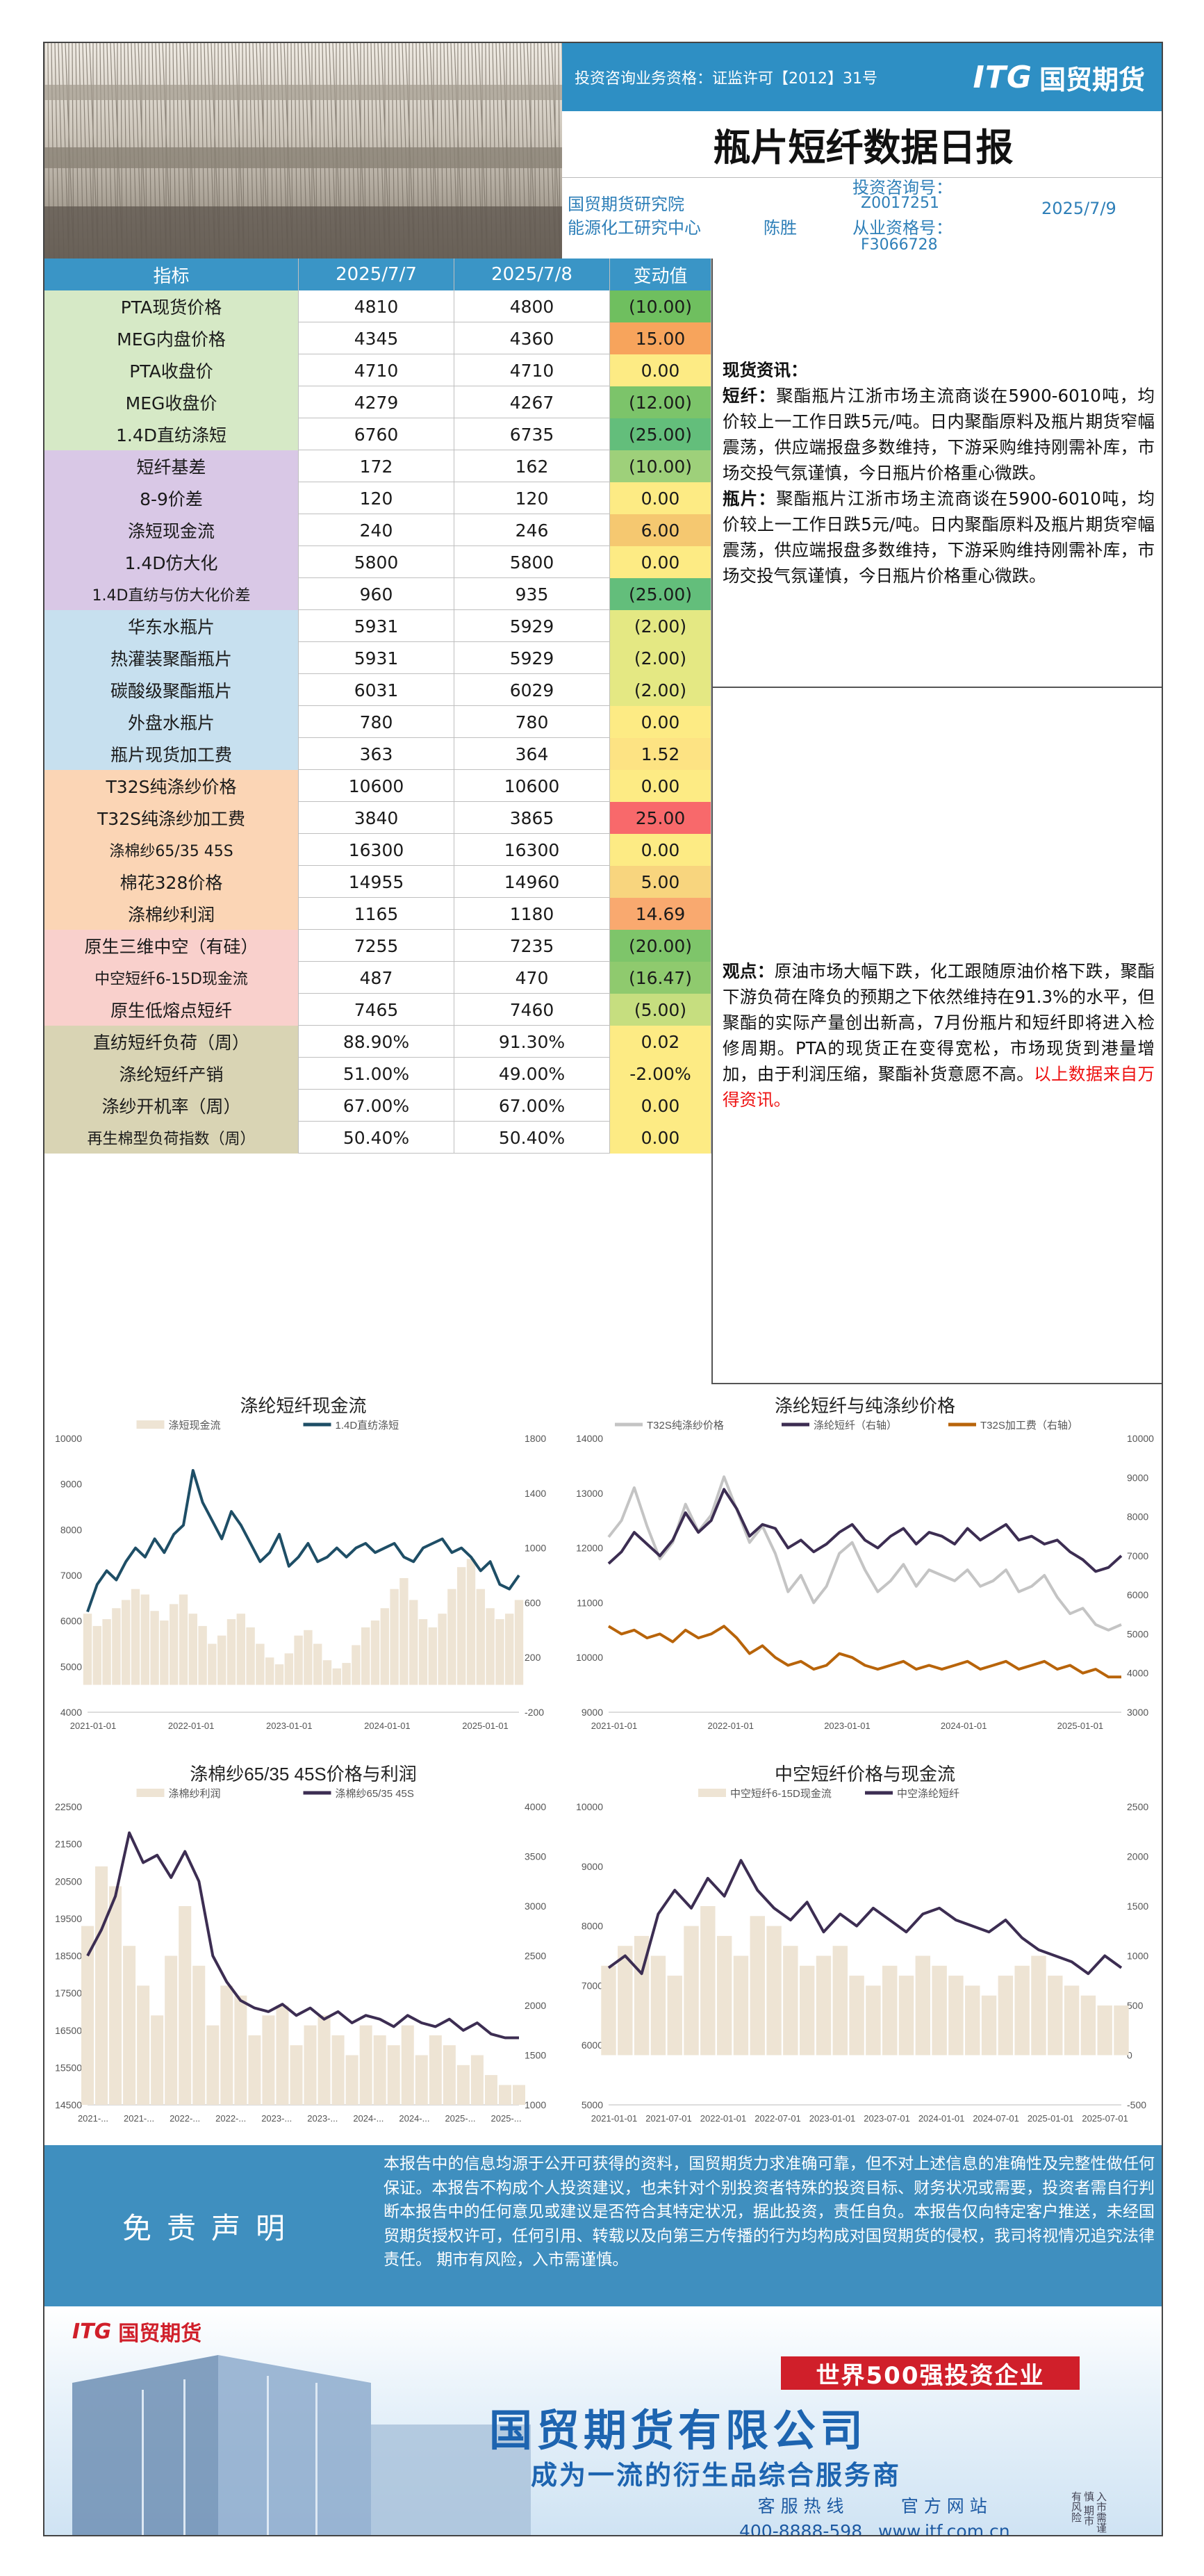 This screenshot has width=1204, height=2576. What do you see at coordinates (171, 658) in the screenshot?
I see `indicator-name: 热灌装聚酯瓶片` at bounding box center [171, 658].